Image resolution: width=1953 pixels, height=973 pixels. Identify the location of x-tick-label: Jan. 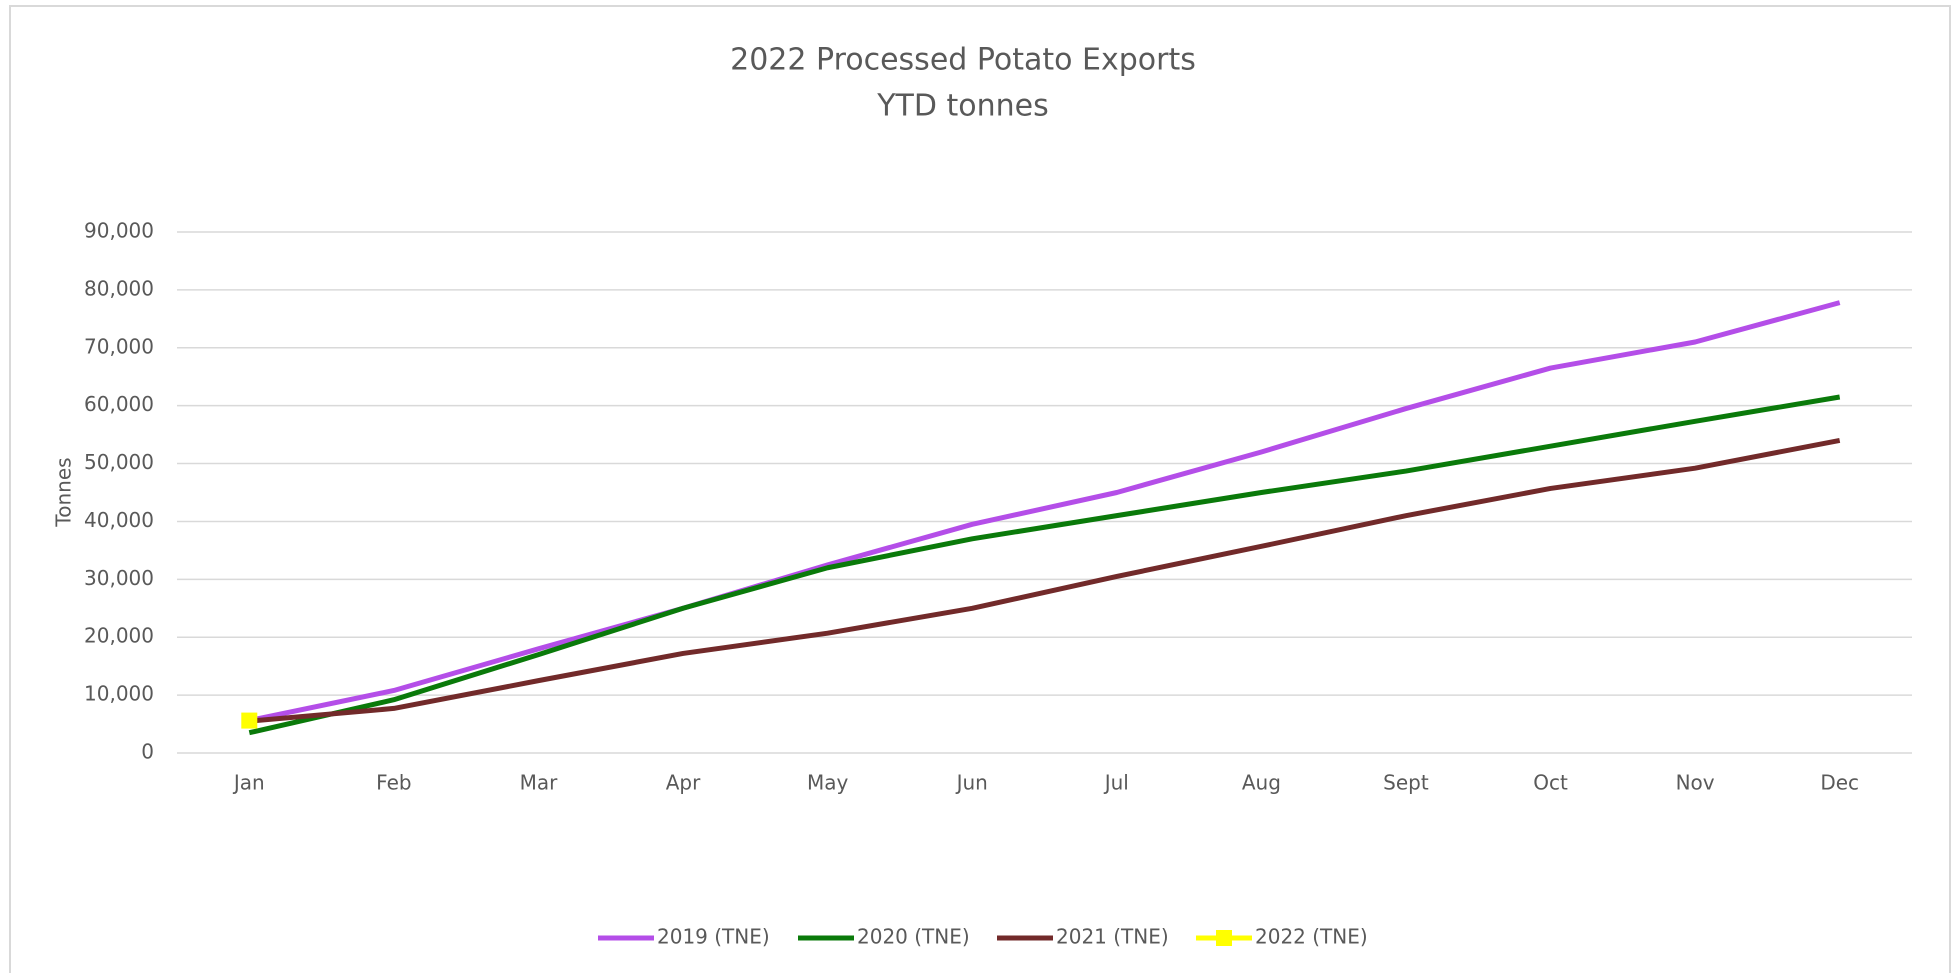
(248, 783).